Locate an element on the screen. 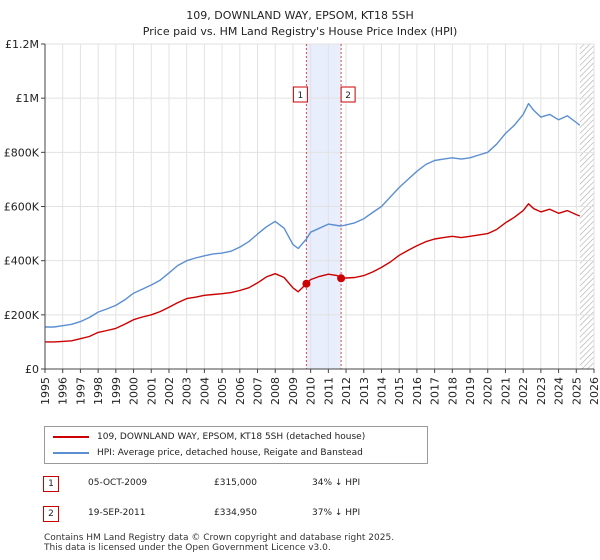 The height and width of the screenshot is (560, 600). x-tick-label: 2013 is located at coordinates (364, 391).